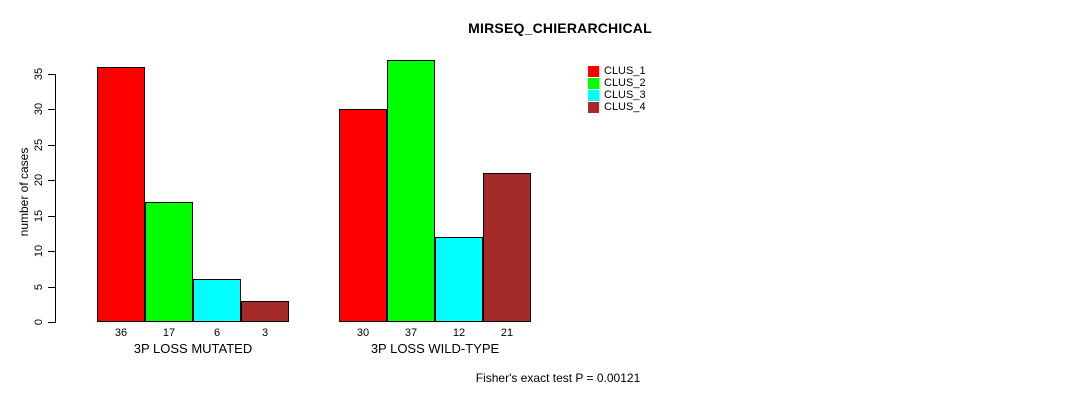  Describe the element at coordinates (625, 83) in the screenshot. I see `legend-label-clus2: CLUS_2` at that location.